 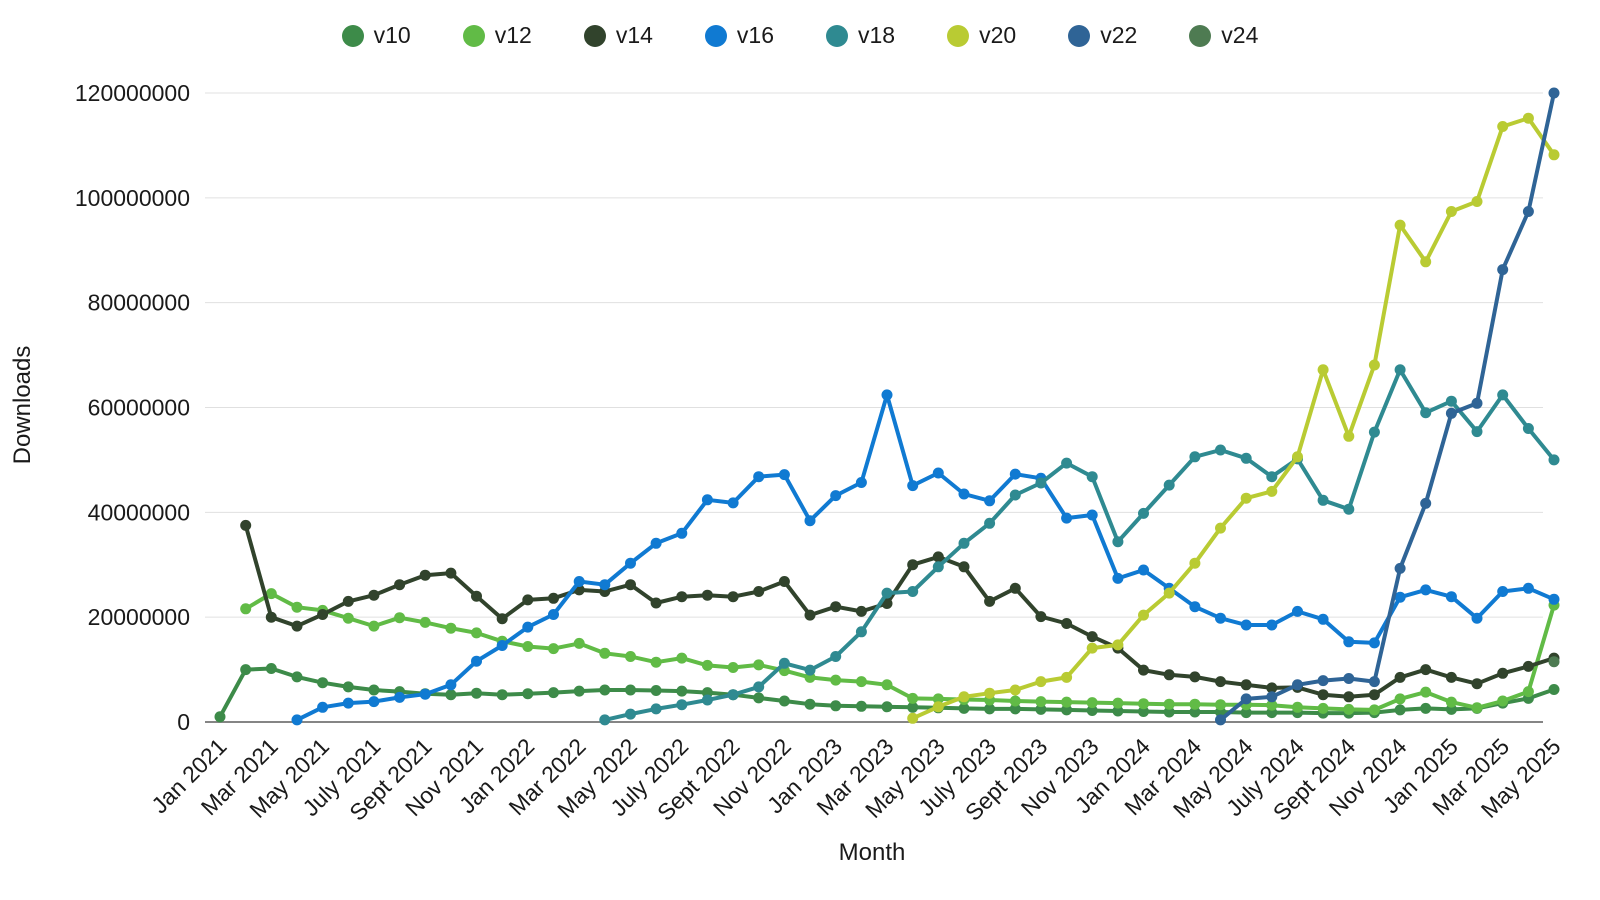 What do you see at coordinates (352, 35) in the screenshot?
I see `legend-swatch-v10` at bounding box center [352, 35].